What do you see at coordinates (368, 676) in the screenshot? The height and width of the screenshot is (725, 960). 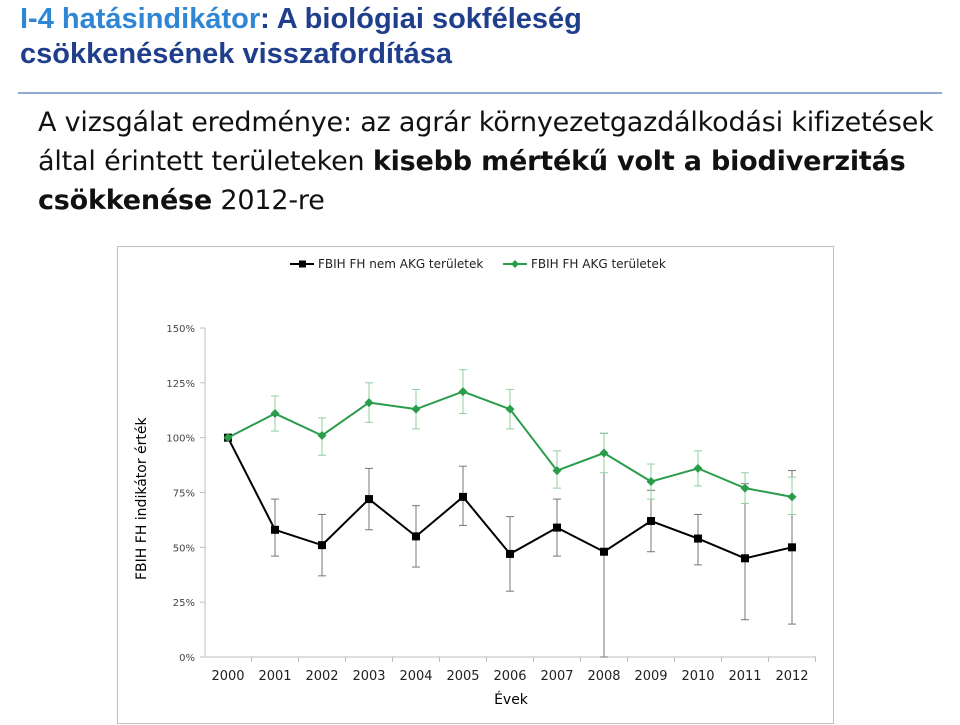 I see `x-tick-label: 2003` at bounding box center [368, 676].